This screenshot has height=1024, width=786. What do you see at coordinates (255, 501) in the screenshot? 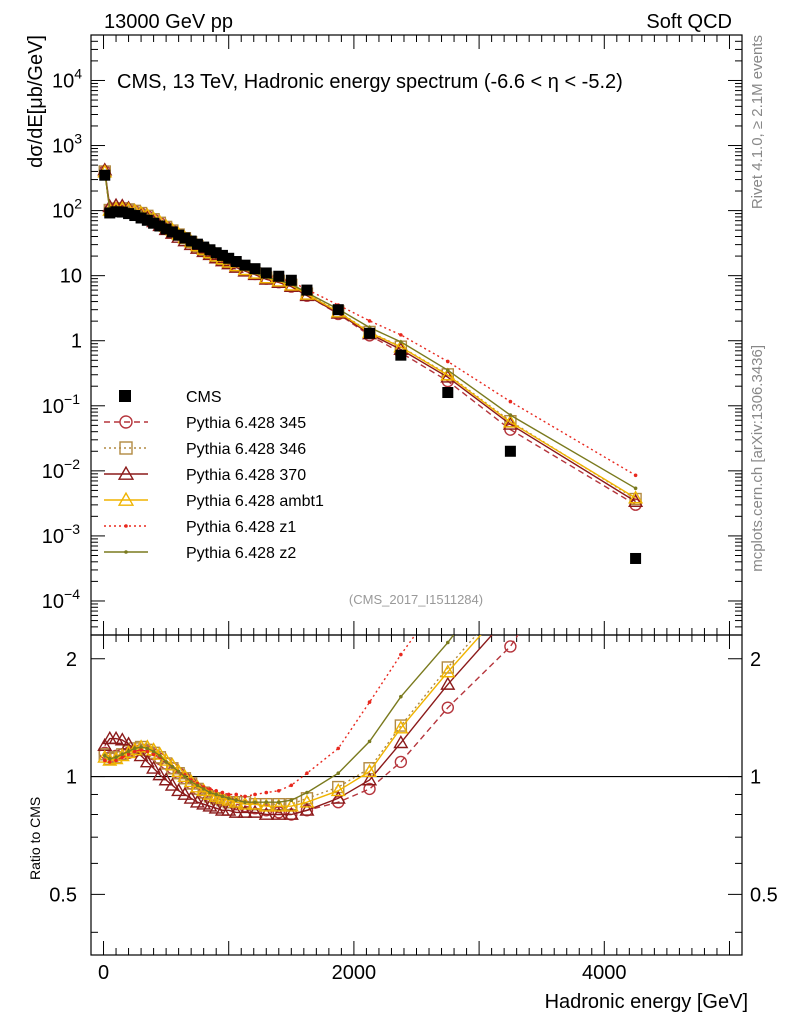
I see `legend-label-3: Pythia 6.428 ambt1` at bounding box center [255, 501].